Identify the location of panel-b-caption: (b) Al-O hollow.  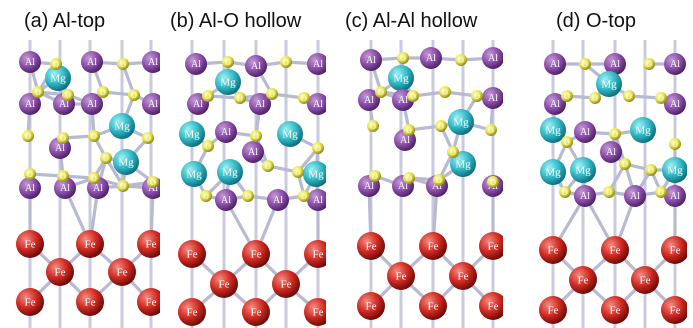
(236, 21).